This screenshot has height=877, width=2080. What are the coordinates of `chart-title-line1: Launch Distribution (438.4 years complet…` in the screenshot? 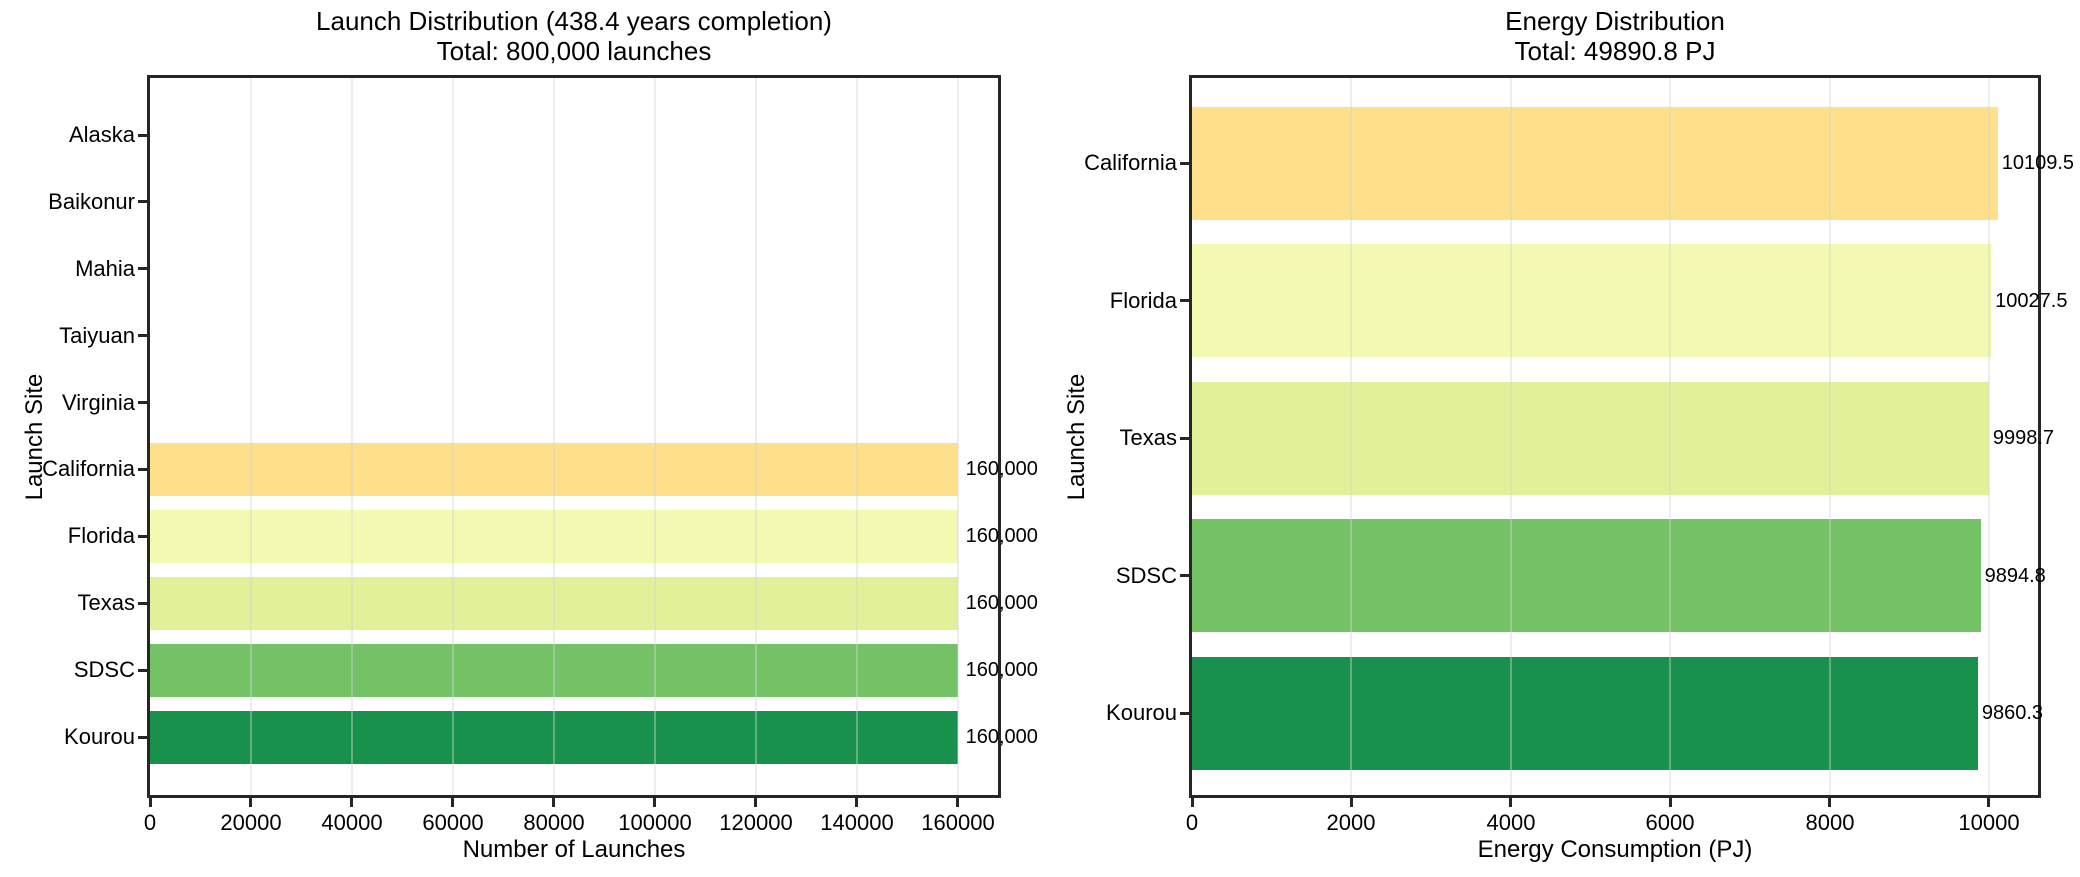 It's located at (574, 21).